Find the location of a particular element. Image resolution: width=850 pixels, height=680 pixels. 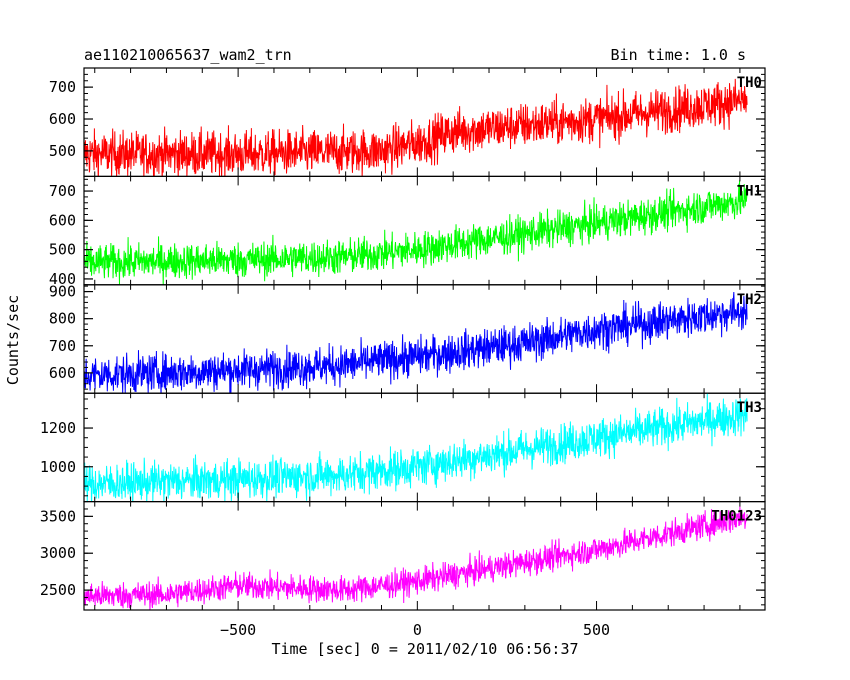

panel-name: TH2 is located at coordinates (749, 300).